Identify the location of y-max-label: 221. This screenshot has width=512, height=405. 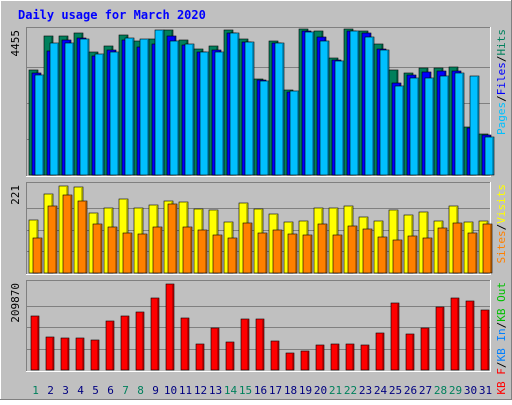
(15, 195).